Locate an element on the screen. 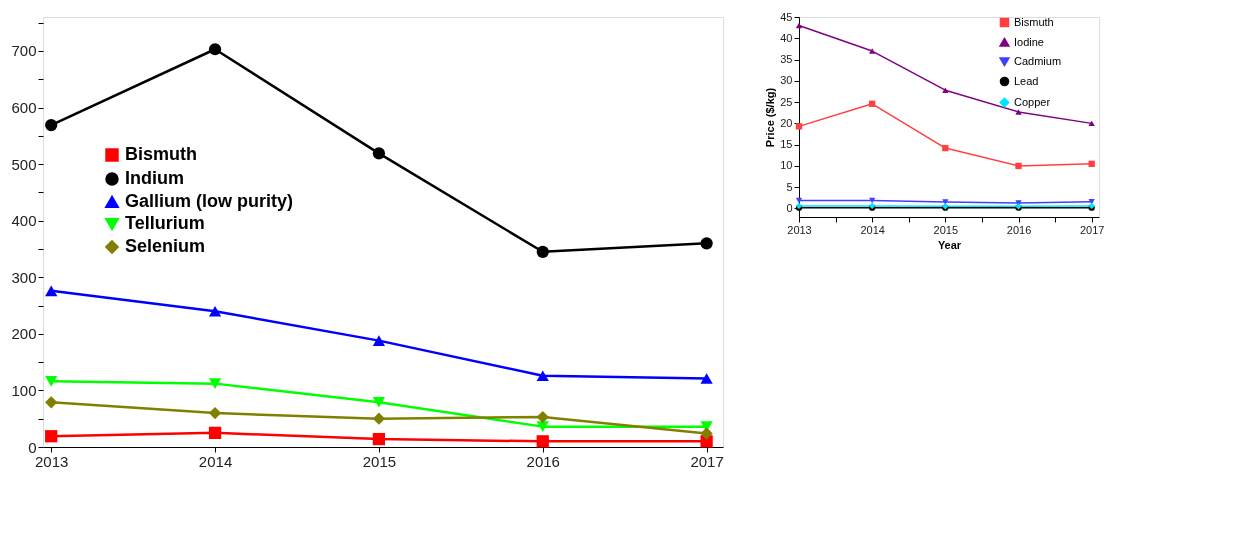 The image size is (1244, 534). x-axis-title: Year is located at coordinates (949, 244).